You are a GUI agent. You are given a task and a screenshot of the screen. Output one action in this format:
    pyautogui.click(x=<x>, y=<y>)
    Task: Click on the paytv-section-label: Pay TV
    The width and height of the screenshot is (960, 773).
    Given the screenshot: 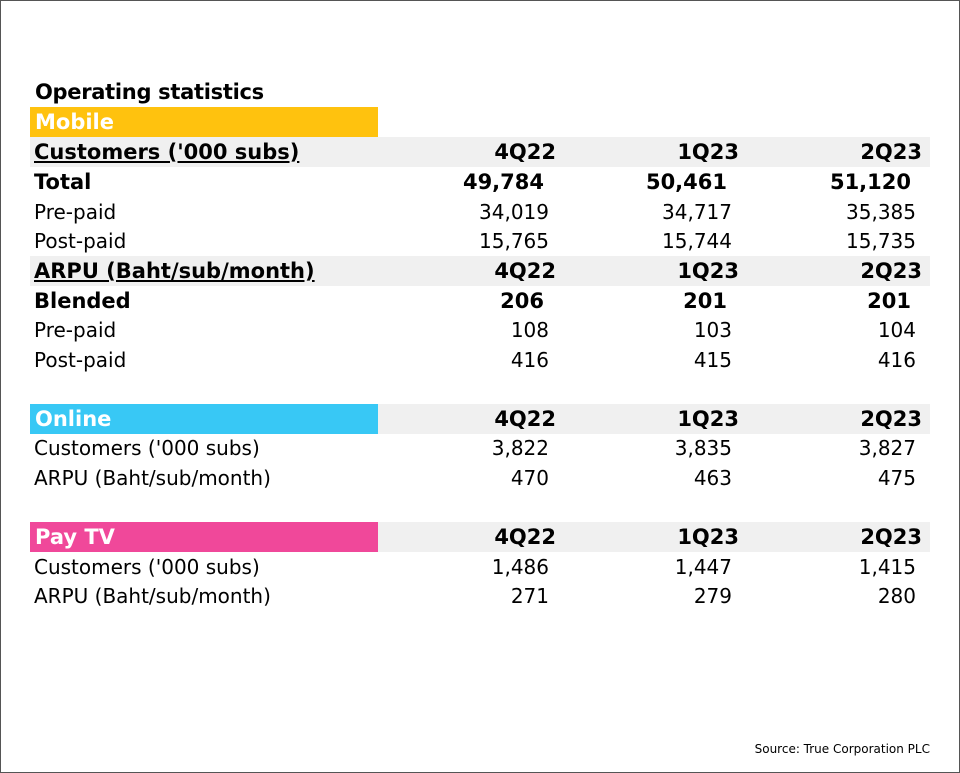 What is the action you would take?
    pyautogui.click(x=75, y=537)
    